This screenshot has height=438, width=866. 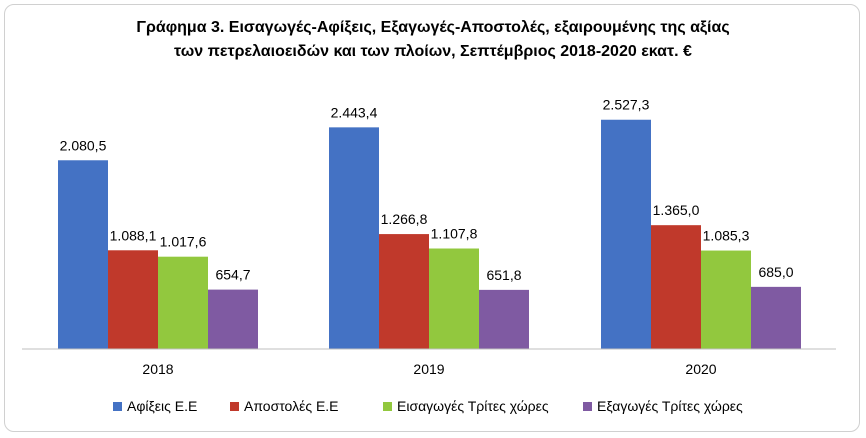 What do you see at coordinates (473, 406) in the screenshot?
I see `legend-label-series-3: Εισαγωγές Τρίτες χώρες` at bounding box center [473, 406].